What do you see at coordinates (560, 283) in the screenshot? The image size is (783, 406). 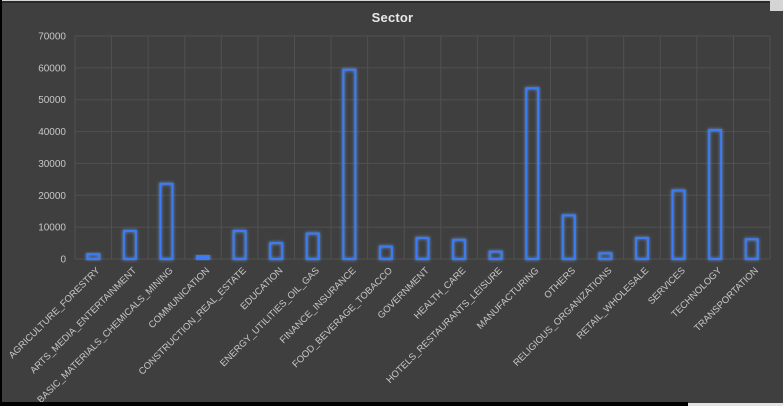 I see `x-axis-label: OTHERS` at bounding box center [560, 283].